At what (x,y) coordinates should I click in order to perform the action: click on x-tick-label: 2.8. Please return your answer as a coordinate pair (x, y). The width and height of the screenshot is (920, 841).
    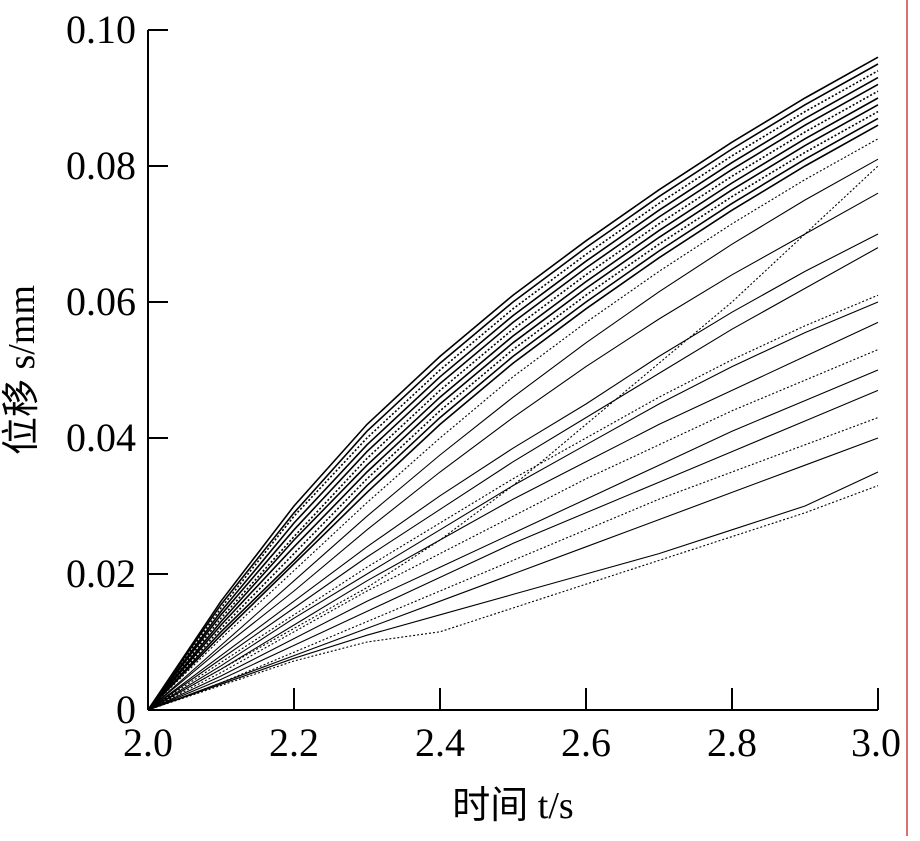
    Looking at the image, I should click on (732, 742).